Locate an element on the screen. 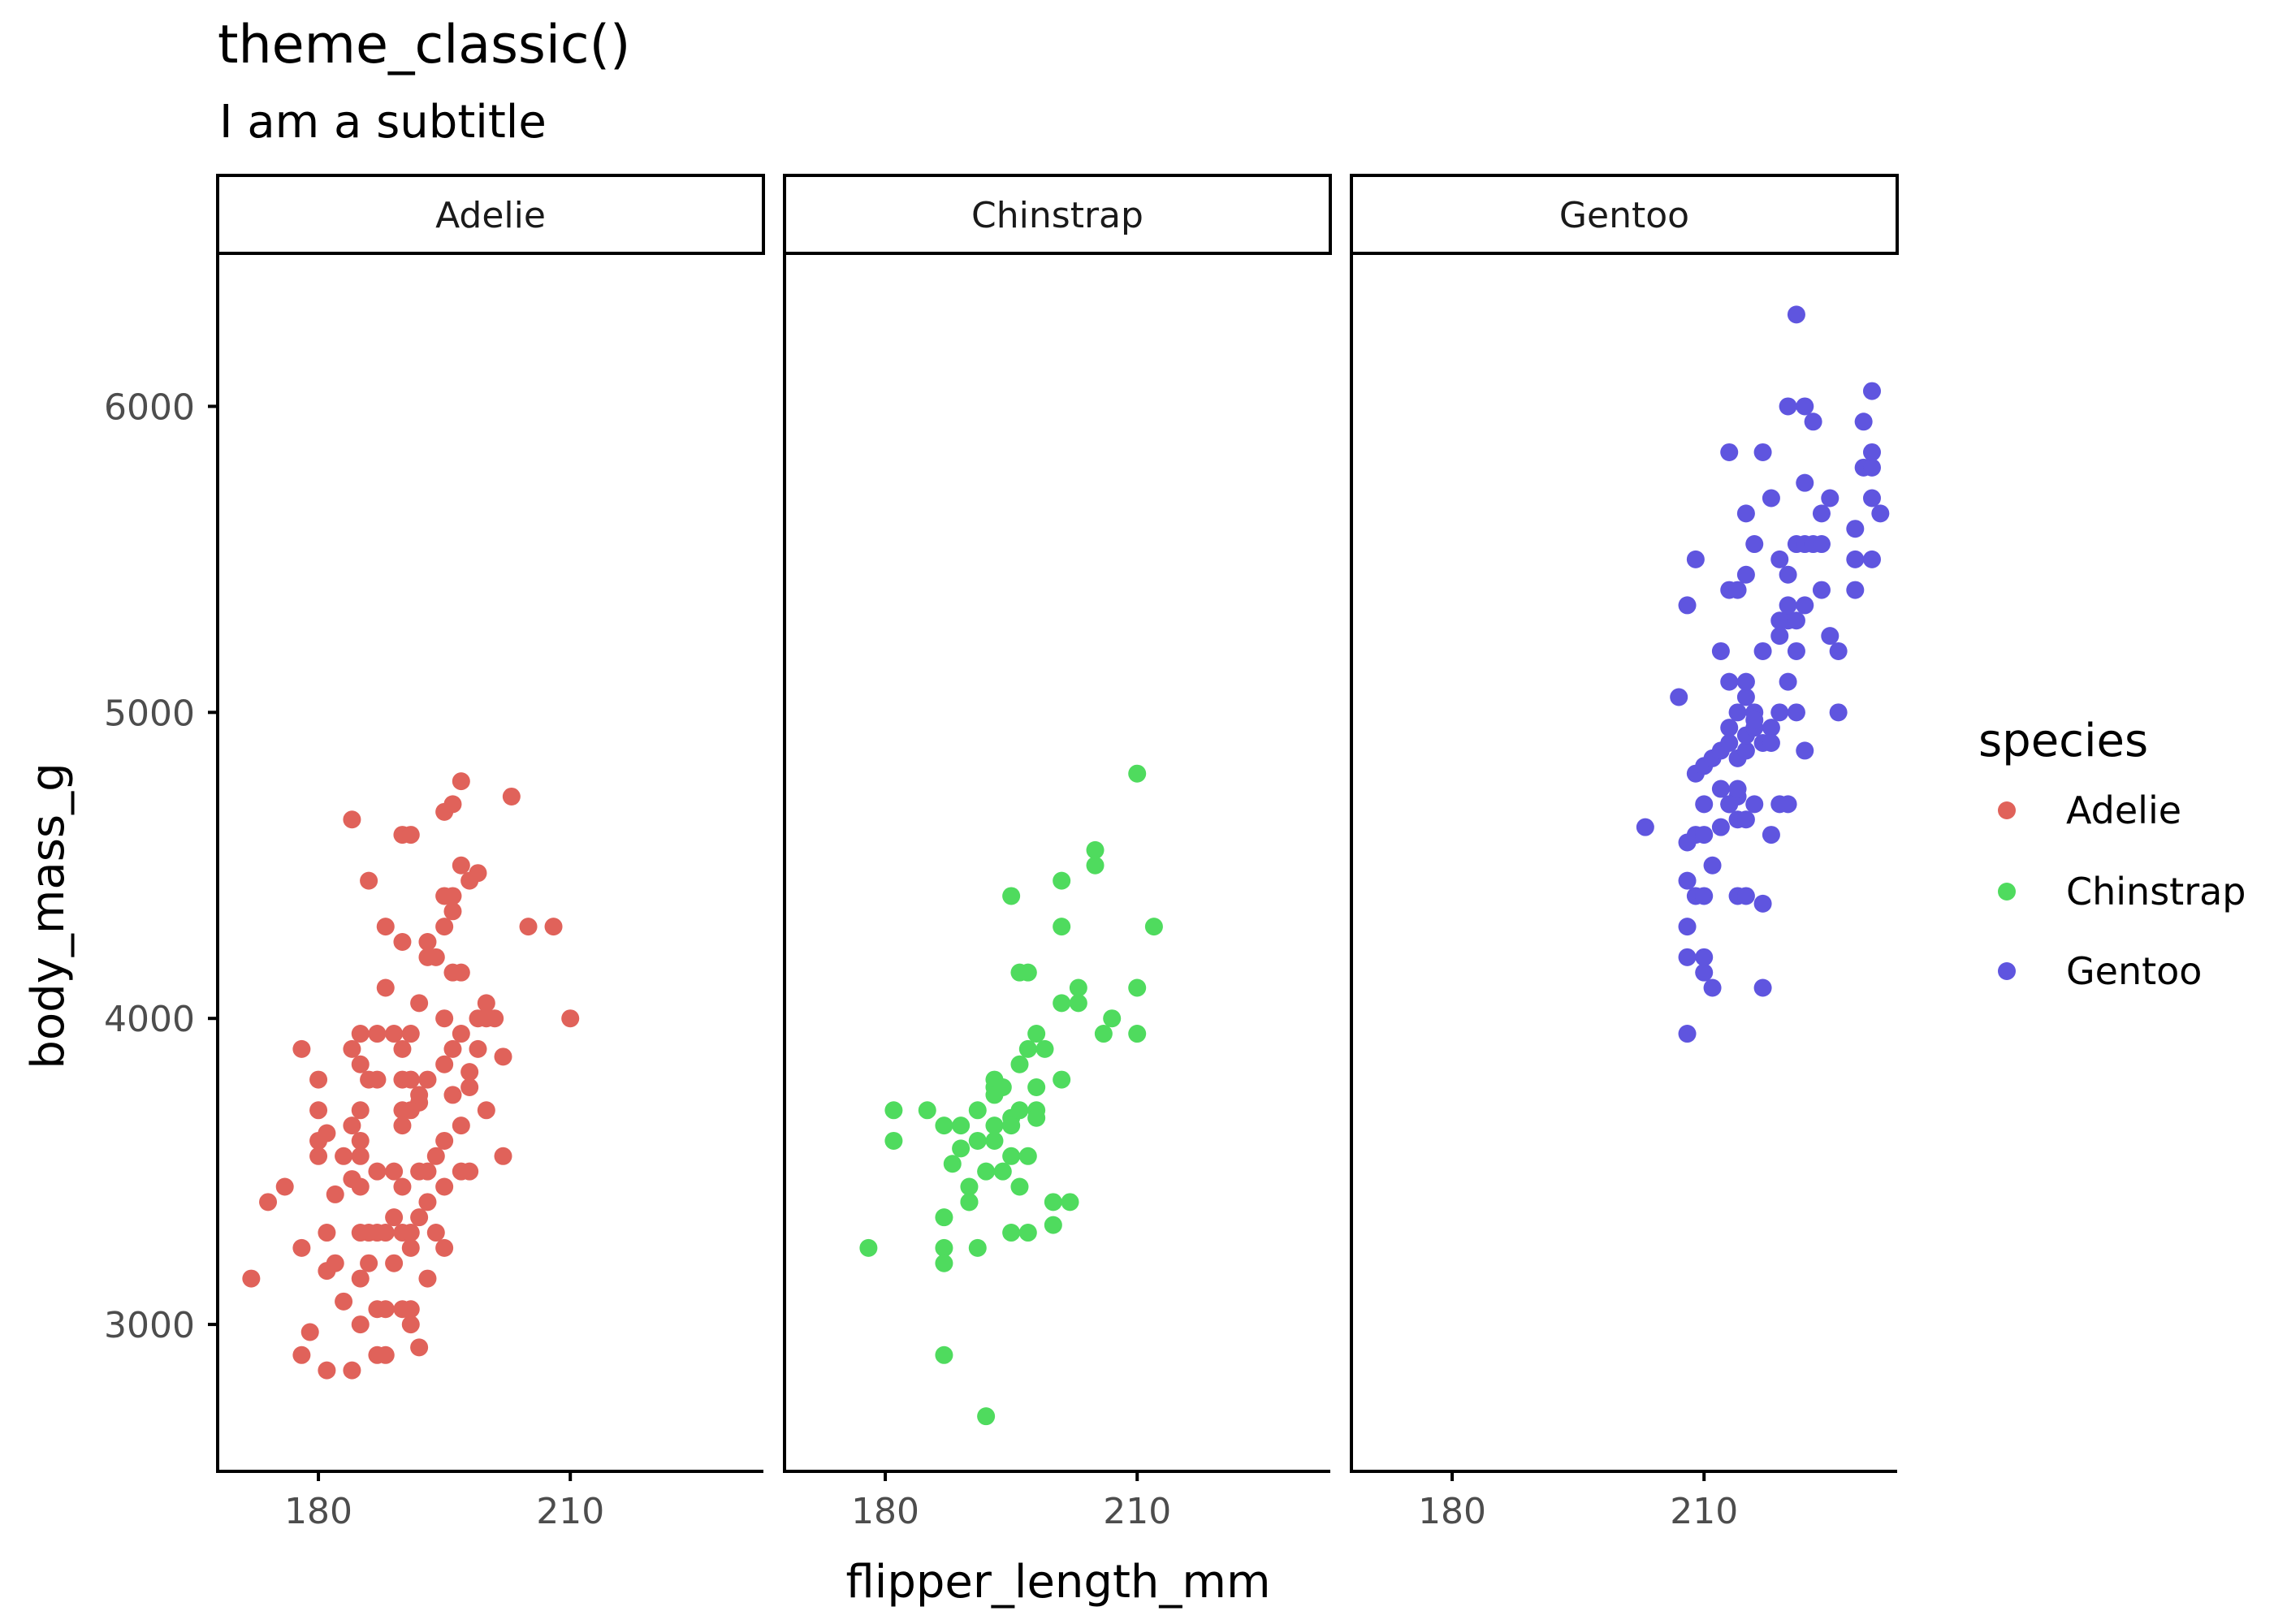 The height and width of the screenshot is (1624, 2274). x-tick-label: 180 is located at coordinates (1452, 1512).